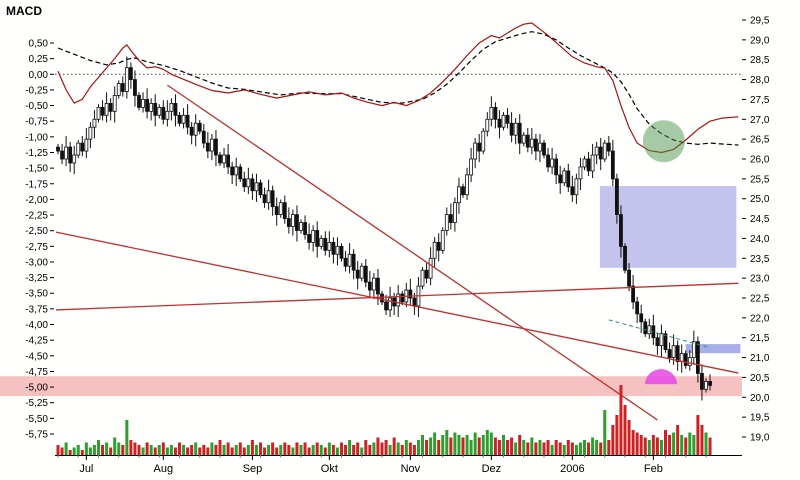  What do you see at coordinates (760, 219) in the screenshot?
I see `right-axis-label: 24,5` at bounding box center [760, 219].